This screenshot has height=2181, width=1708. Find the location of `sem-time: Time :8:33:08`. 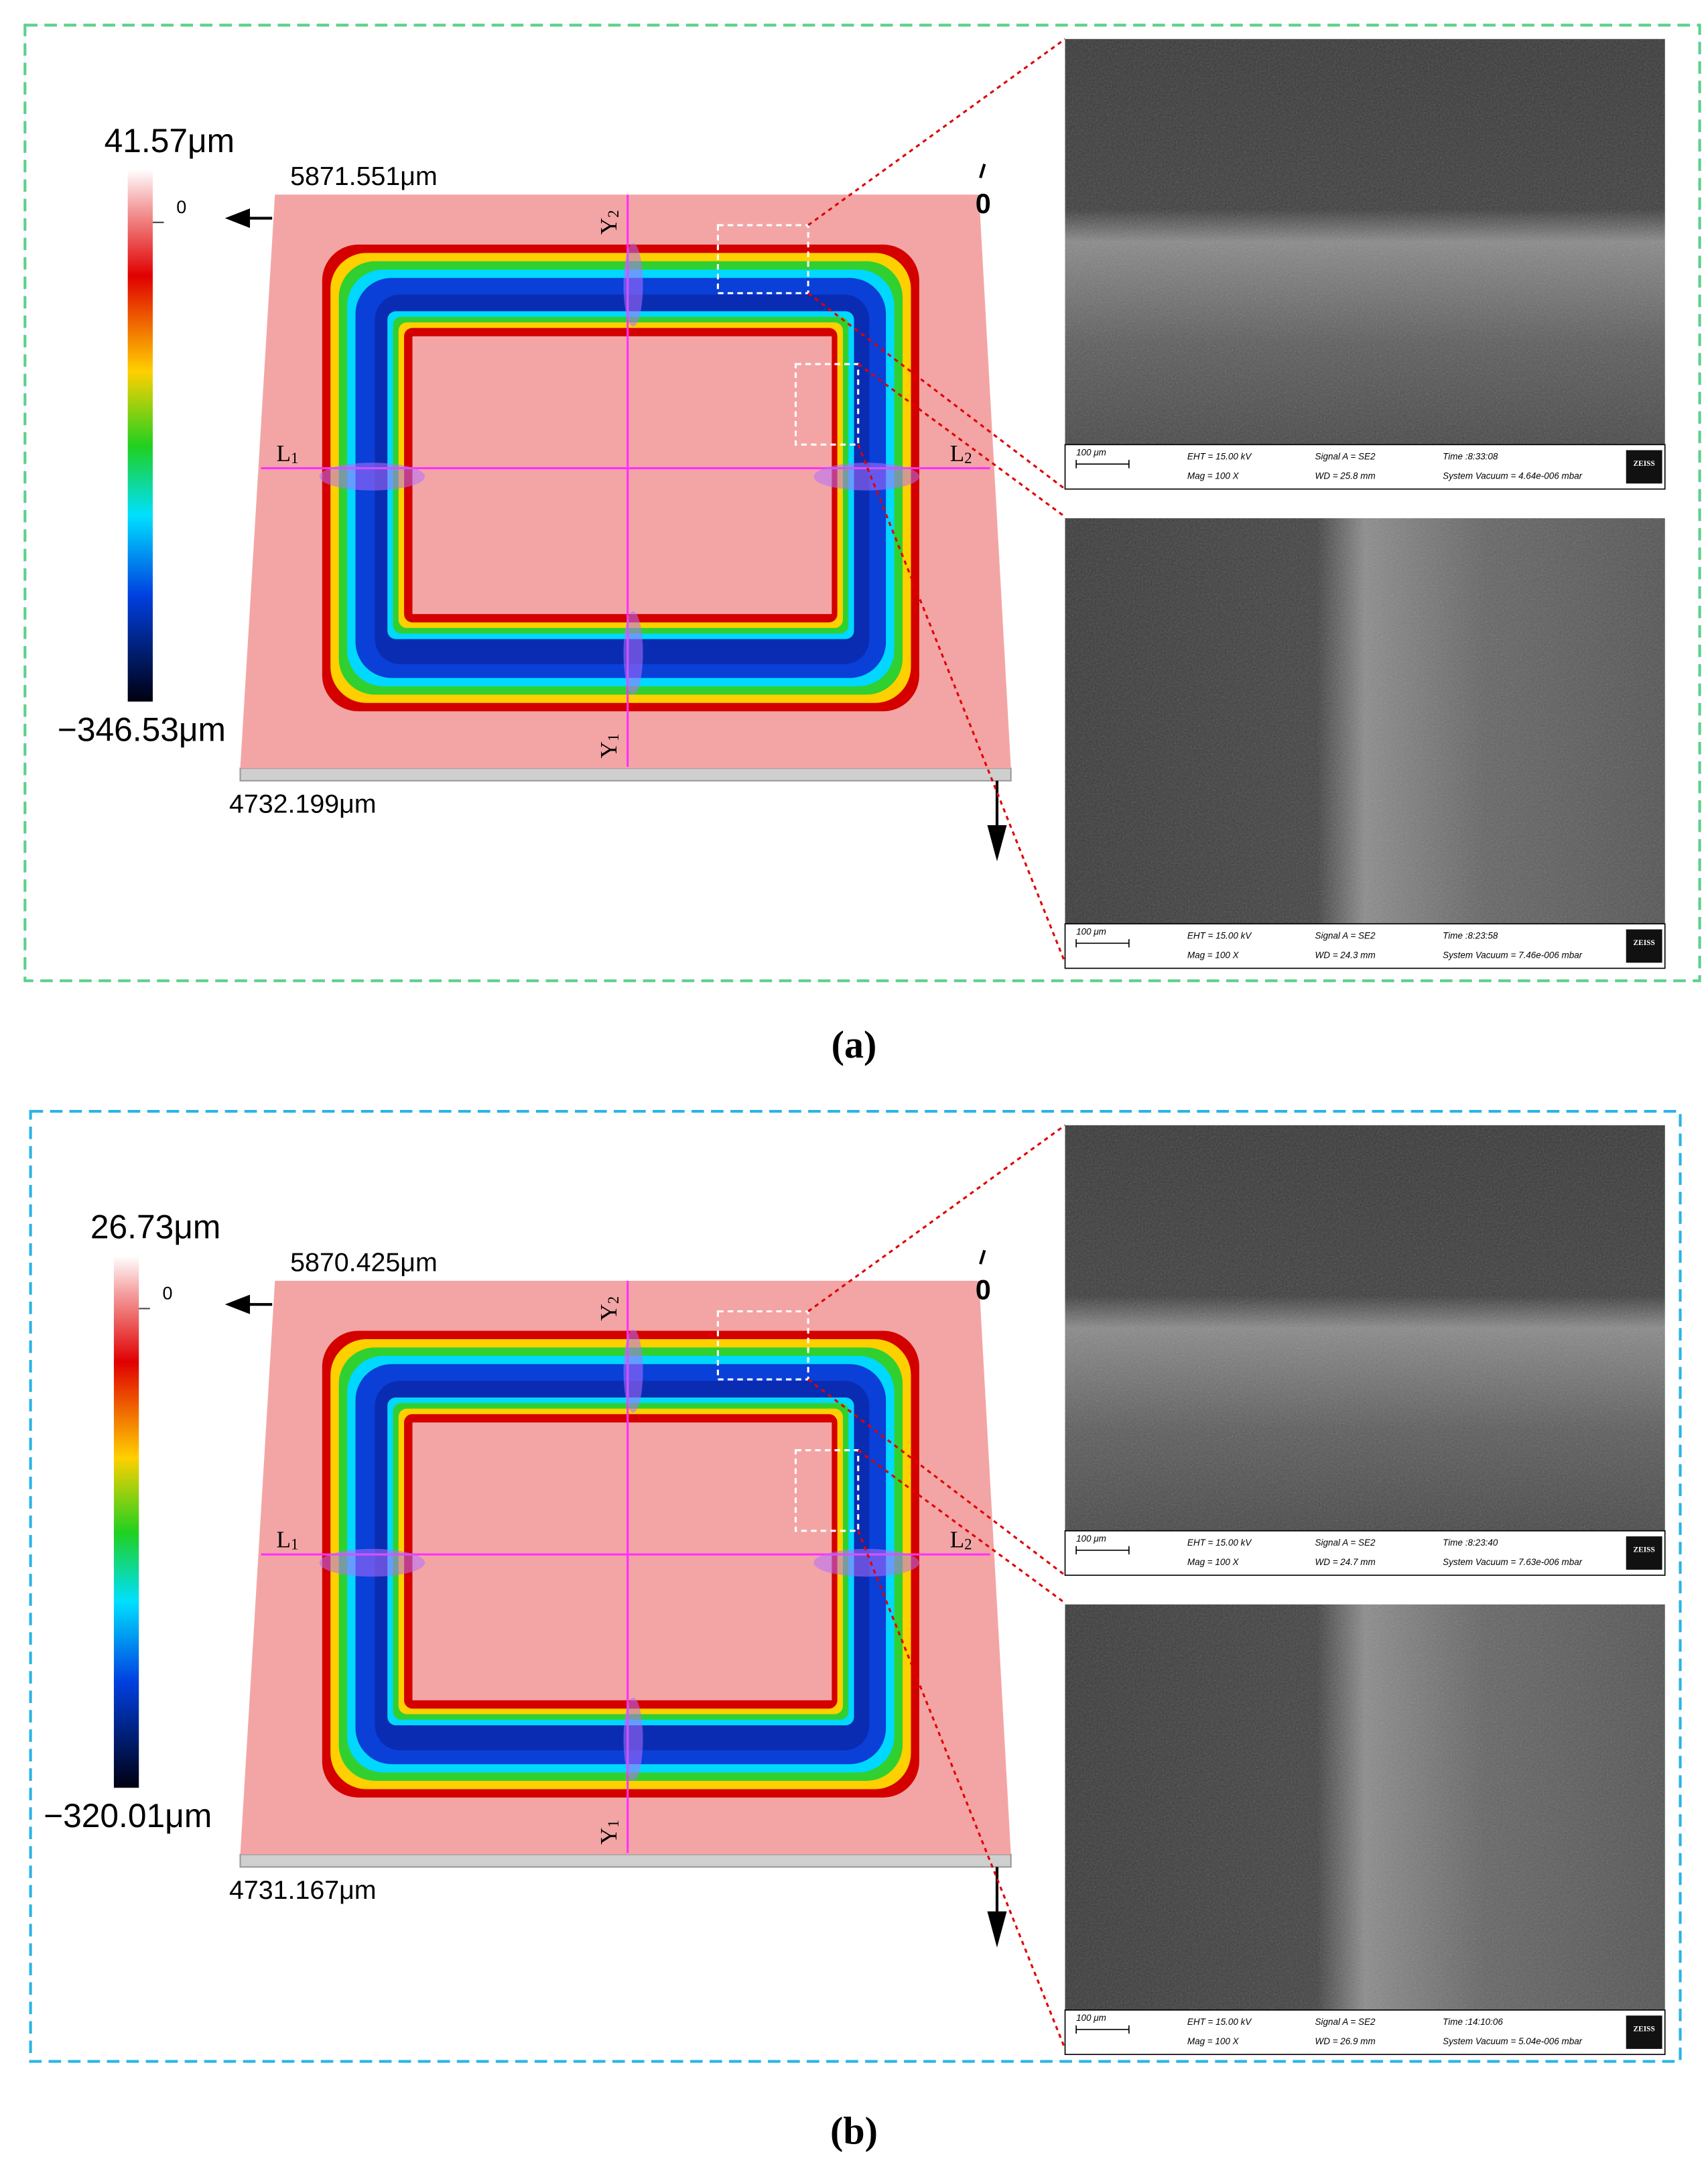

sem-time: Time :8:33:08 is located at coordinates (1470, 457).